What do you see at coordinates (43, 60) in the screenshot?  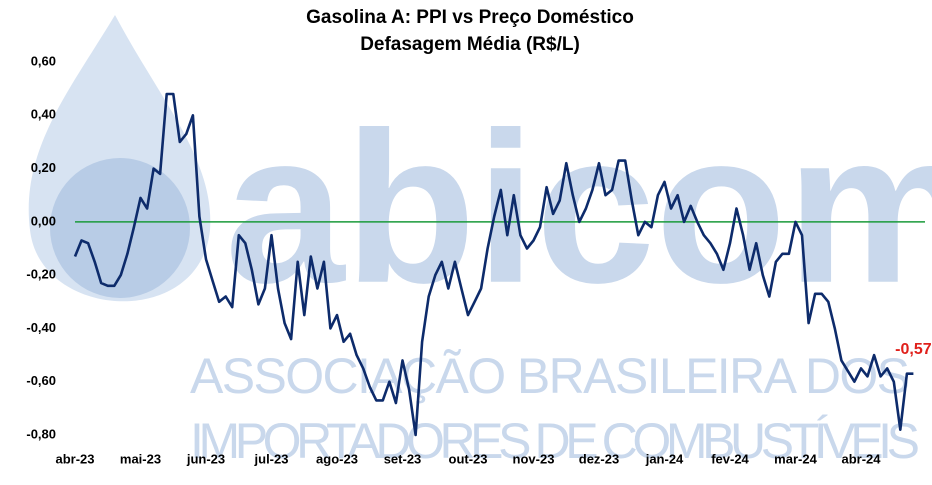 I see `y-tick-label: 0,60` at bounding box center [43, 60].